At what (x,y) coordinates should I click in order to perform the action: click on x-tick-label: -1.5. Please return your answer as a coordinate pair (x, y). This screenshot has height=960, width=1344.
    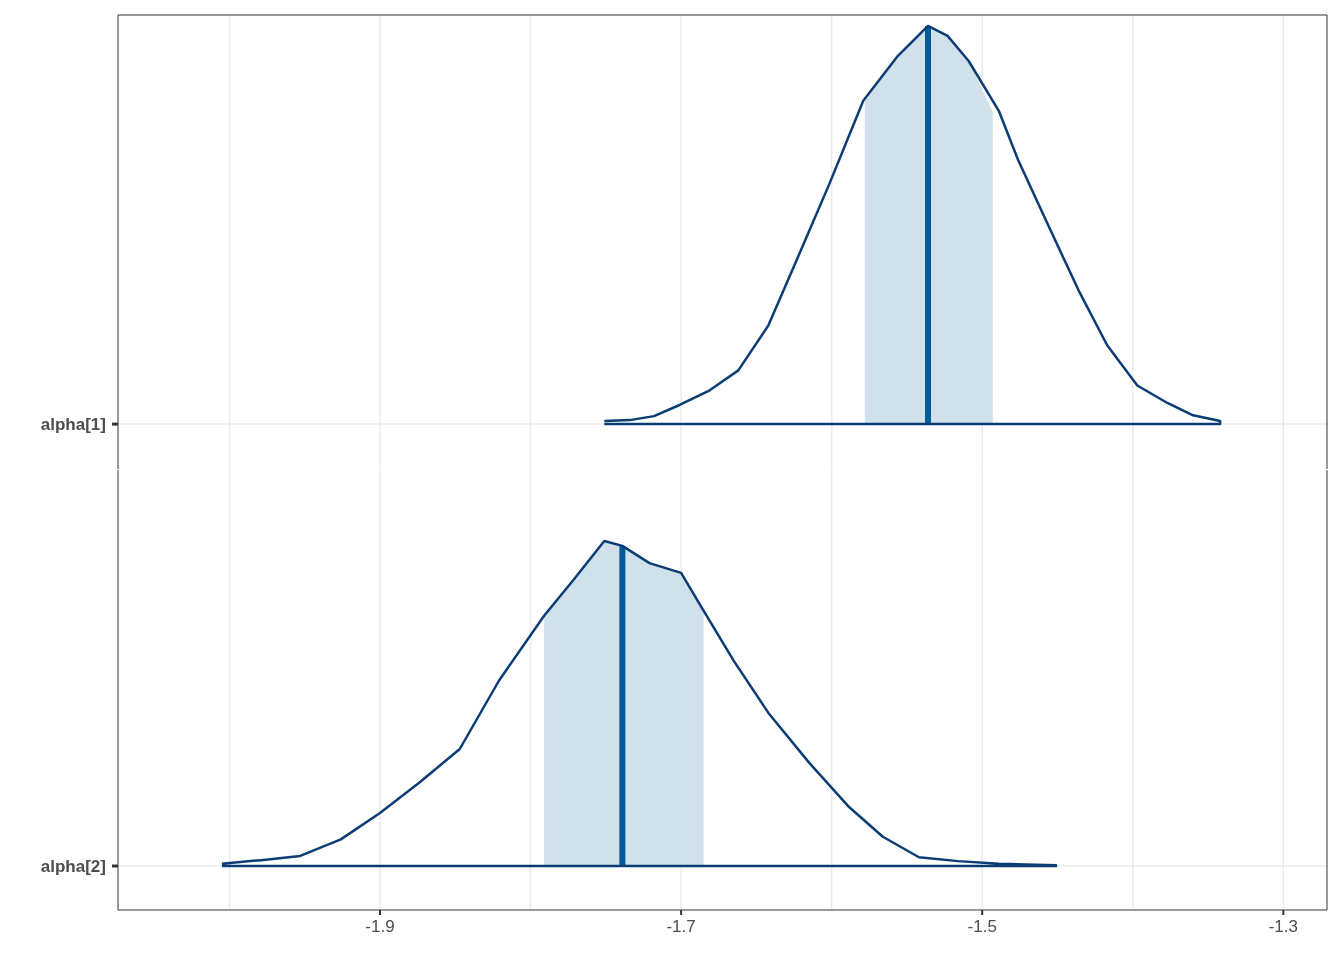
    Looking at the image, I should click on (982, 926).